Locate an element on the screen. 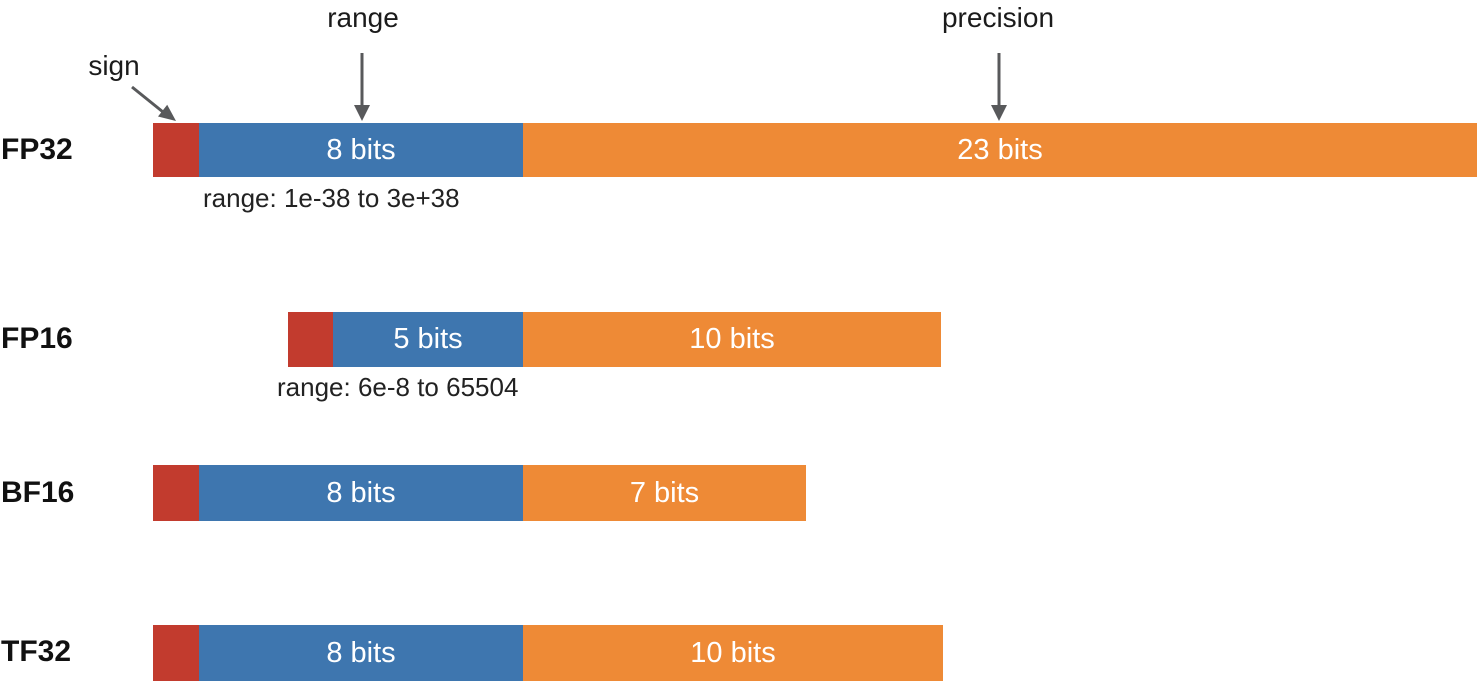  format-label-bf16: BF16 is located at coordinates (38, 492).